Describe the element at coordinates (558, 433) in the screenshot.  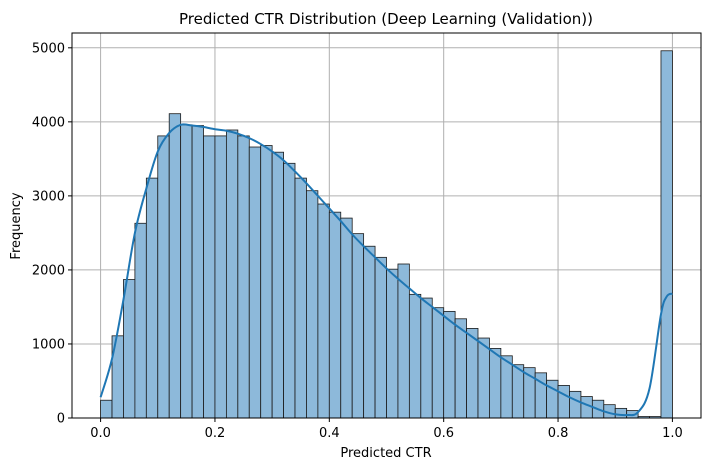
I see `x-tick-label: 0.8` at that location.